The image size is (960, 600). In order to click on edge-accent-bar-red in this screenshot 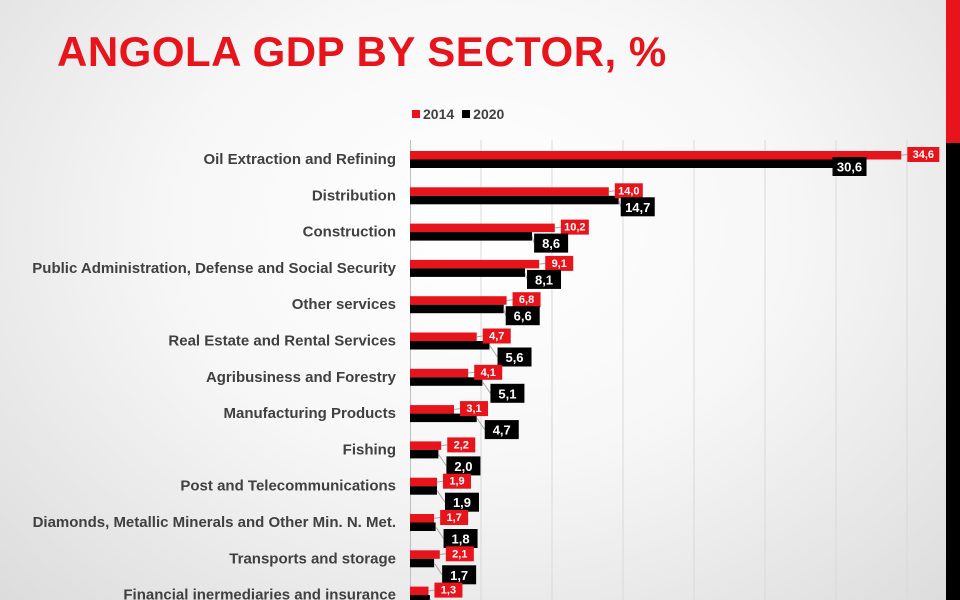, I will do `click(953, 71)`.